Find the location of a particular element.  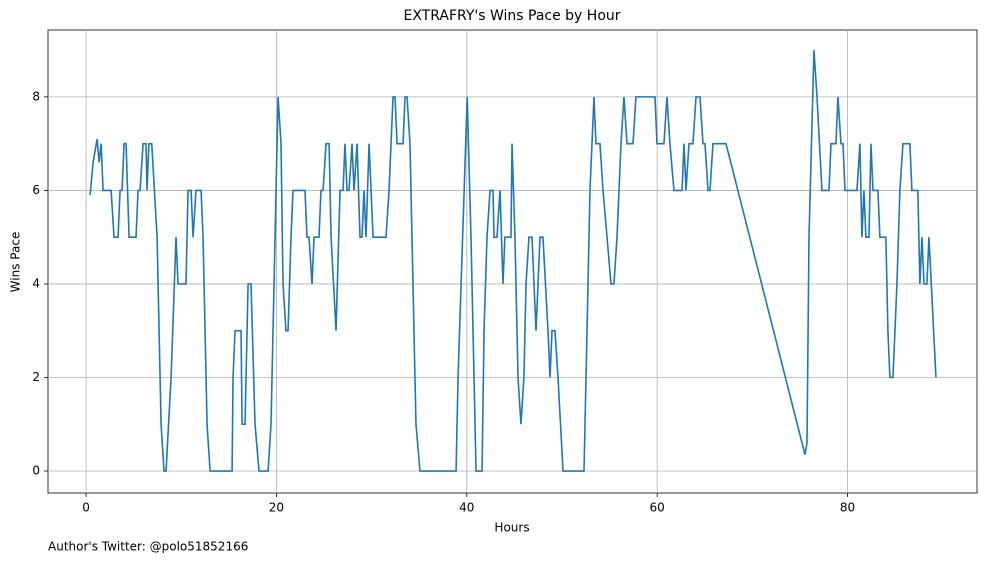

x-tick-label: 80 is located at coordinates (847, 508).